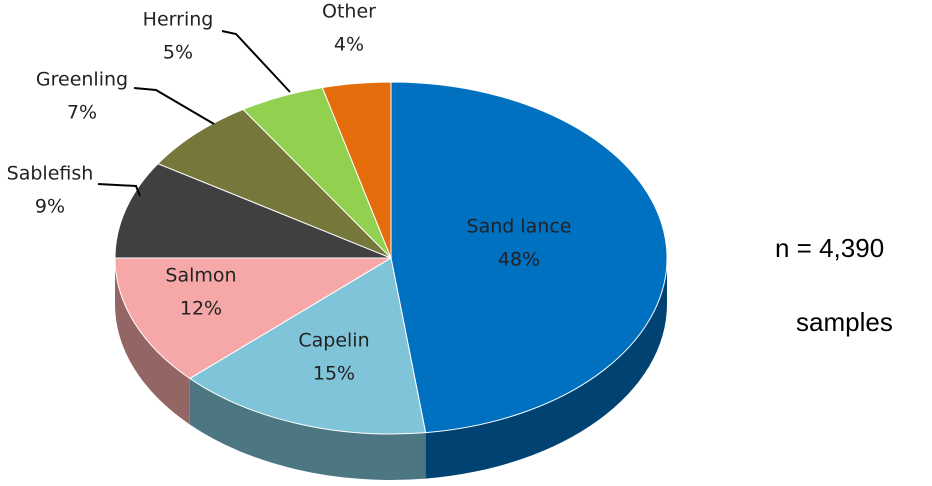 This screenshot has width=932, height=486. I want to click on category-label: Herring, so click(178, 20).